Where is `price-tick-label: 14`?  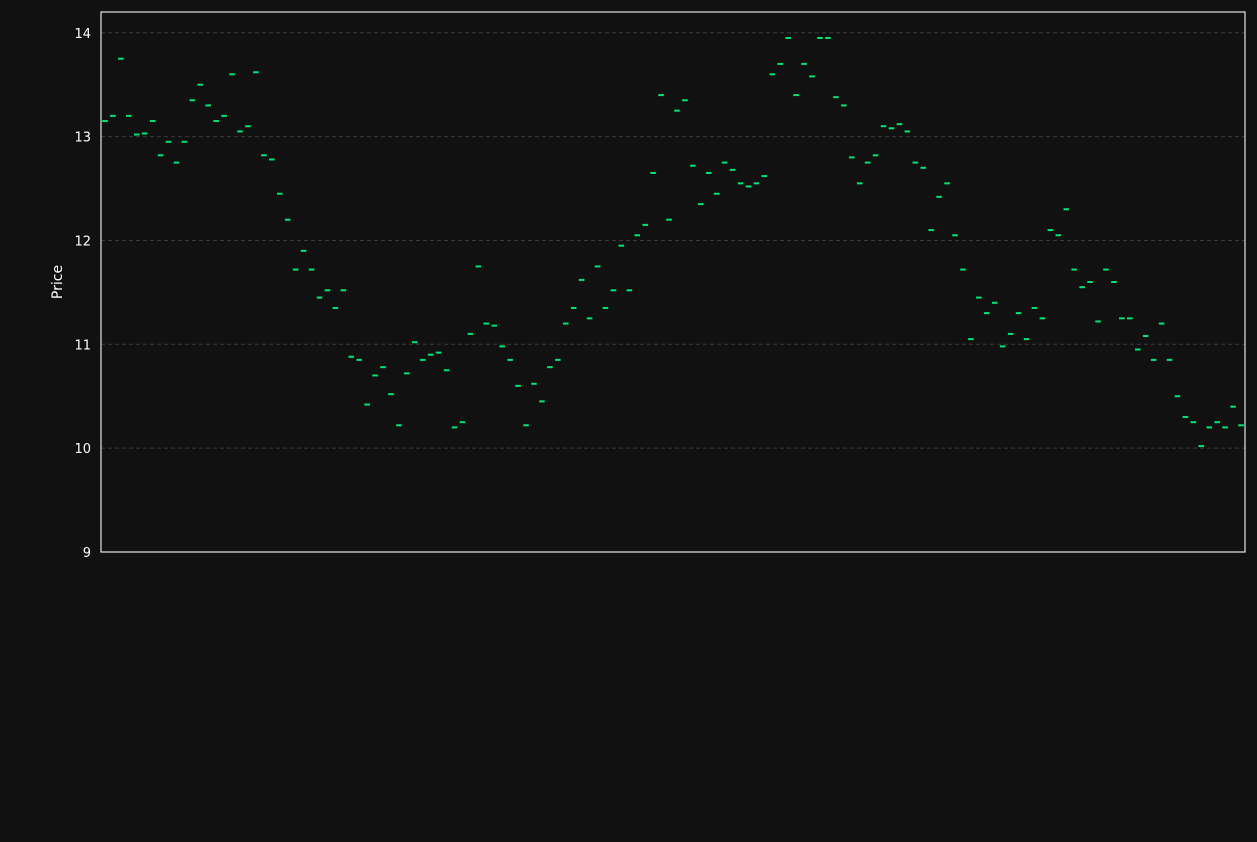 price-tick-label: 14 is located at coordinates (82, 34).